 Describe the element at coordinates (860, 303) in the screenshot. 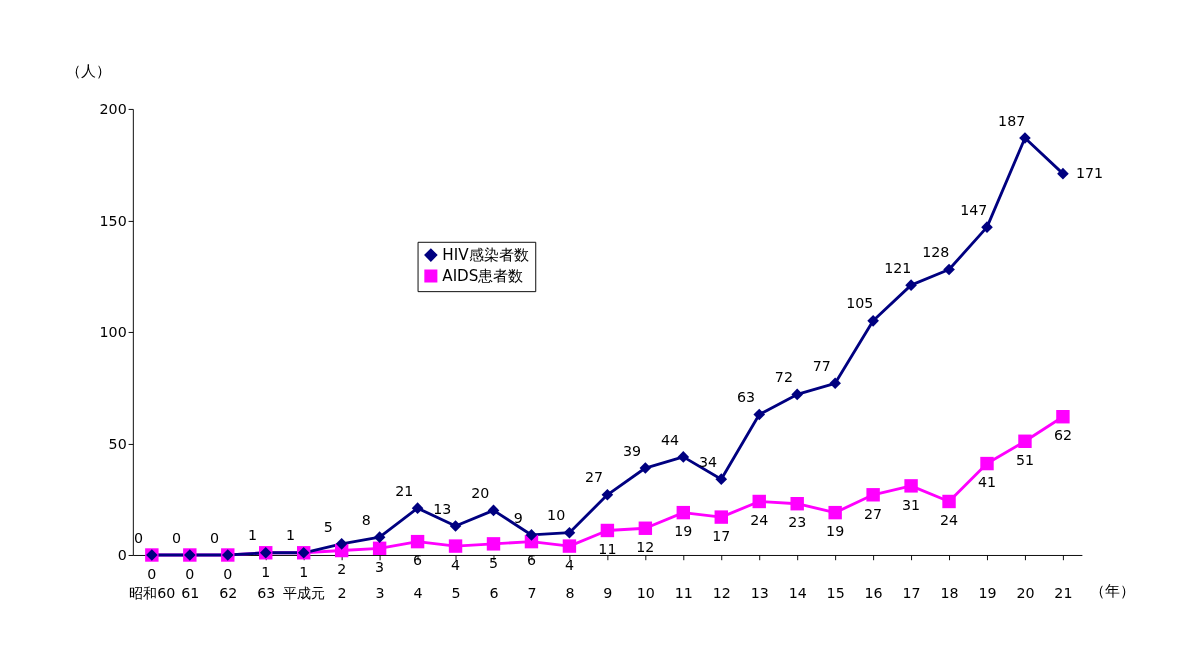

I see `data-label: 105` at that location.